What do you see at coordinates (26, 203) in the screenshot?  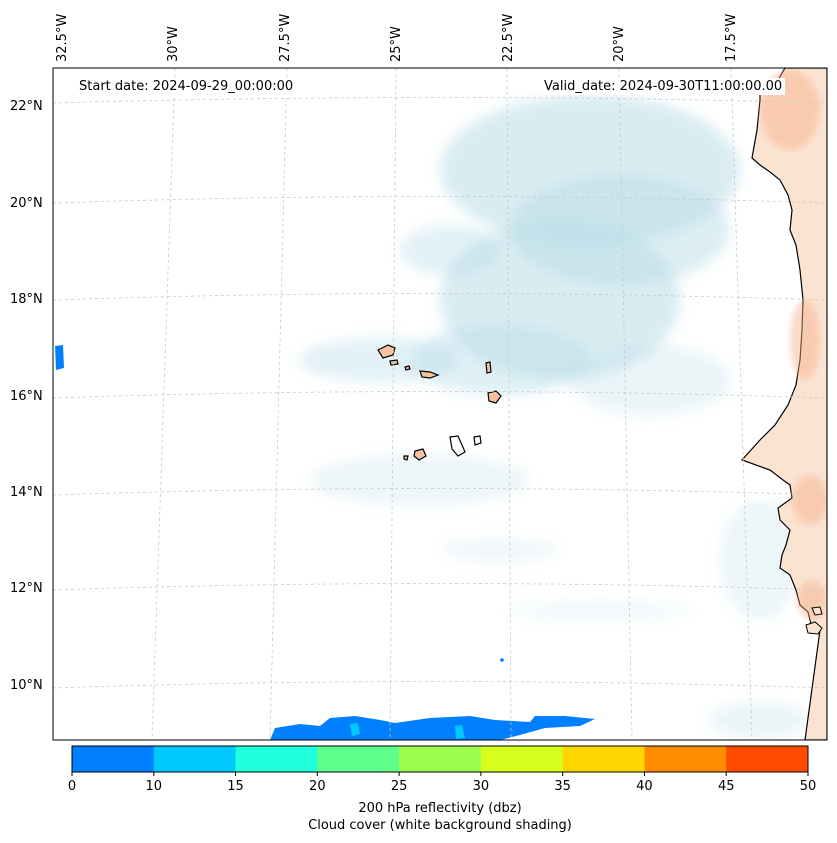 I see `lat-label: 20°N` at bounding box center [26, 203].